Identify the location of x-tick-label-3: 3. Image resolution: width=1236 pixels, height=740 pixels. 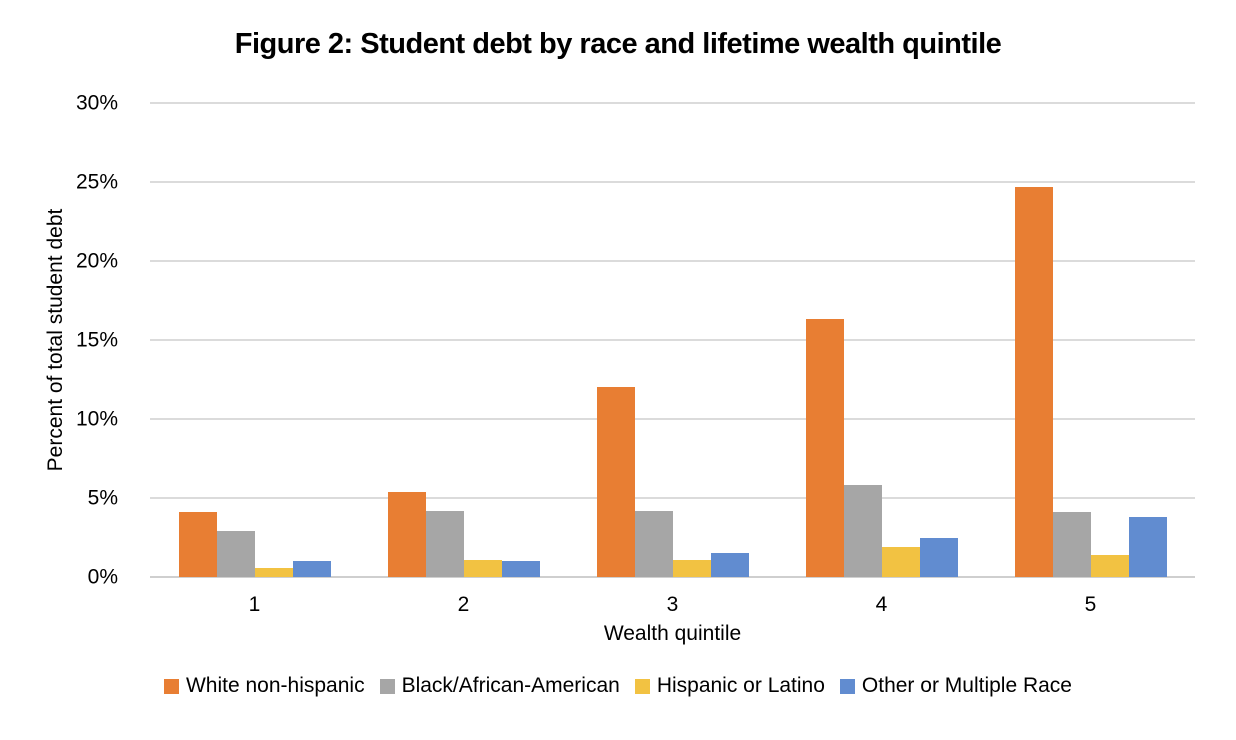
(672, 604).